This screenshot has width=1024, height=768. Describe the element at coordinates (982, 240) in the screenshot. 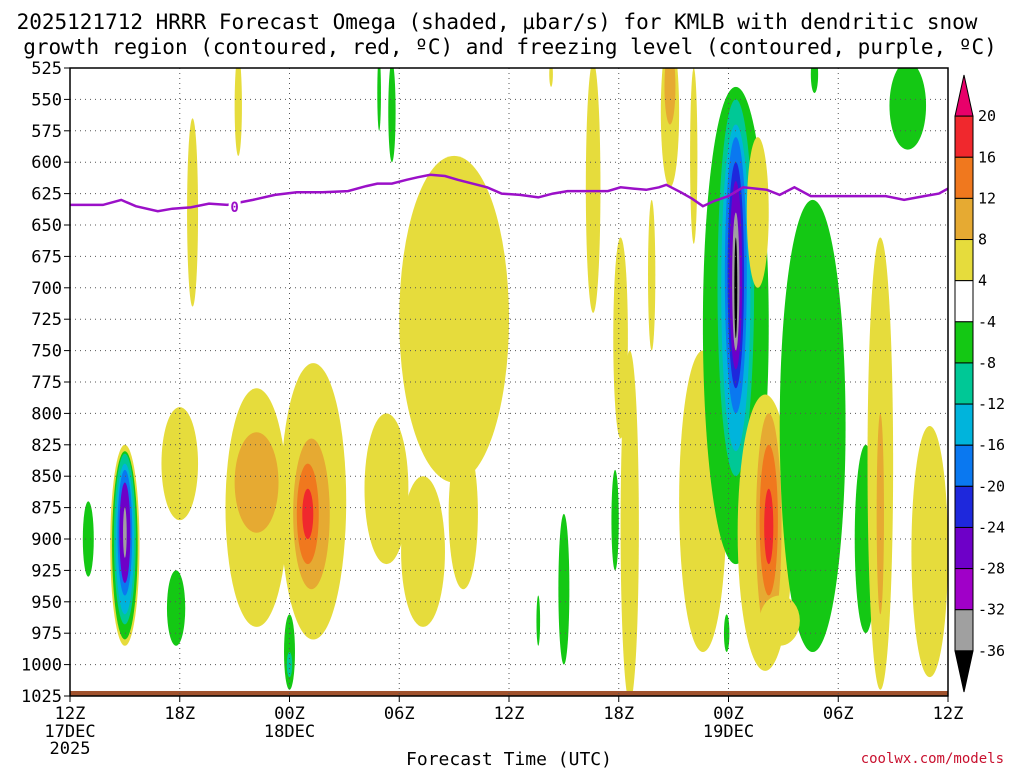

I see `colorbar-label-3: 8` at that location.